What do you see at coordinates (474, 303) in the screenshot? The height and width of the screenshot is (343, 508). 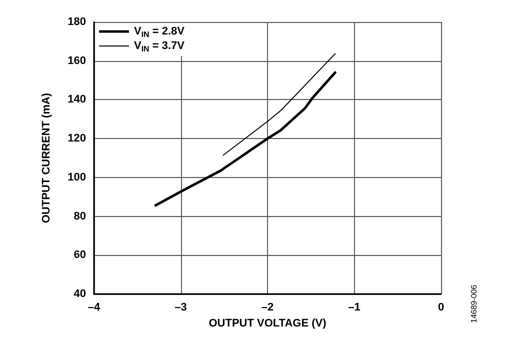 I see `text: 14689-006` at bounding box center [474, 303].